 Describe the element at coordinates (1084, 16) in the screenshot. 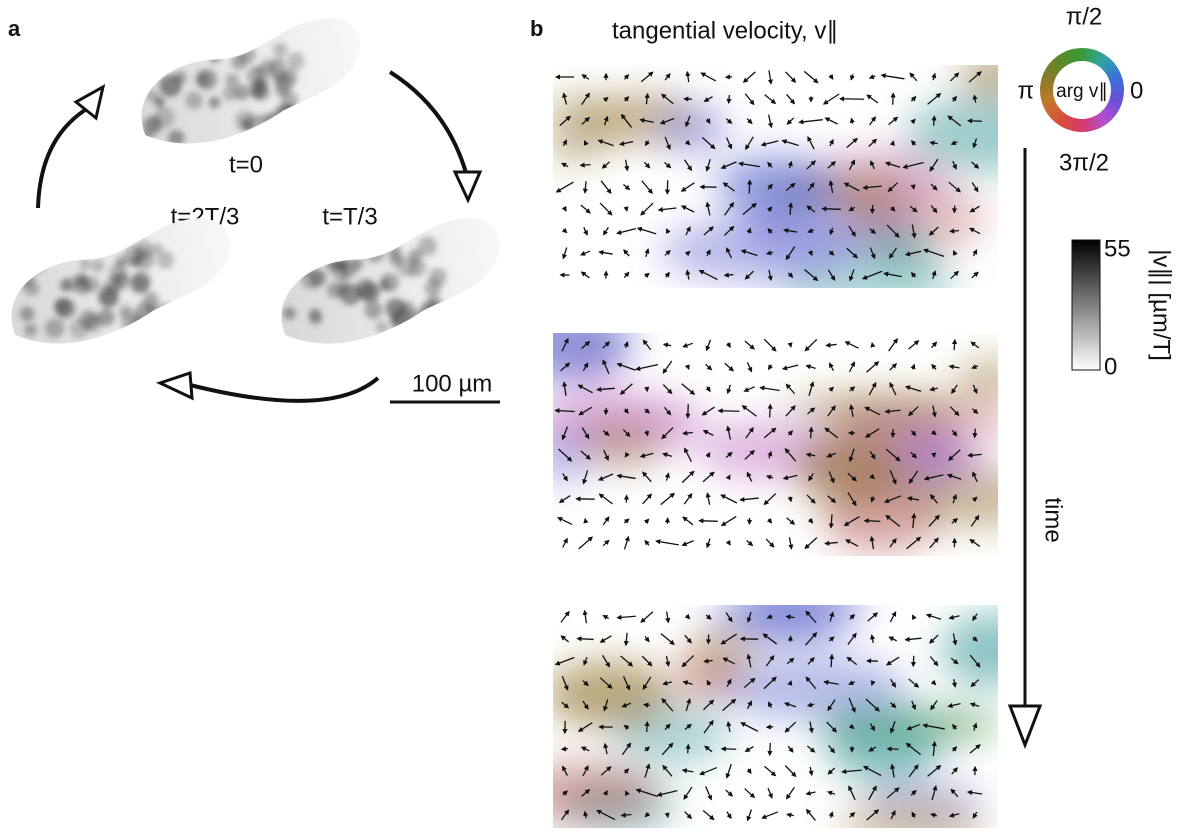

I see `wheel-label: π/2` at that location.